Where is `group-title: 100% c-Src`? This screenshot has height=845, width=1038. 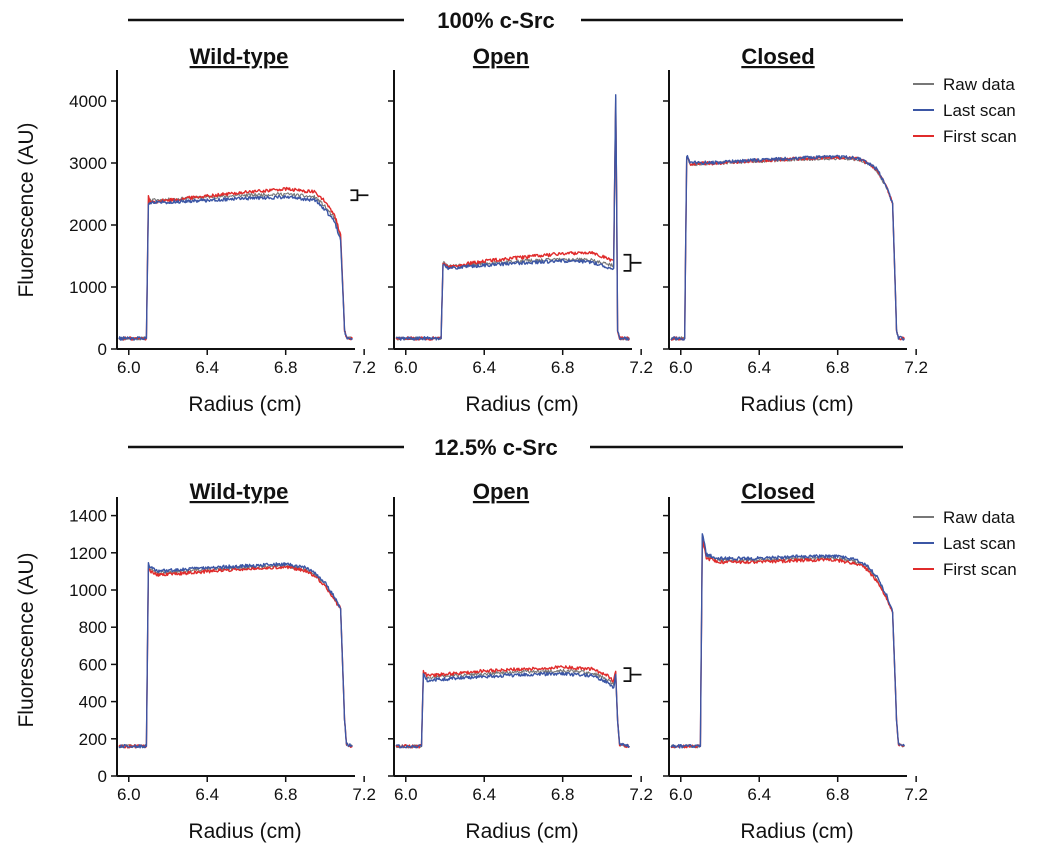
group-title: 100% c-Src is located at coordinates (495, 20).